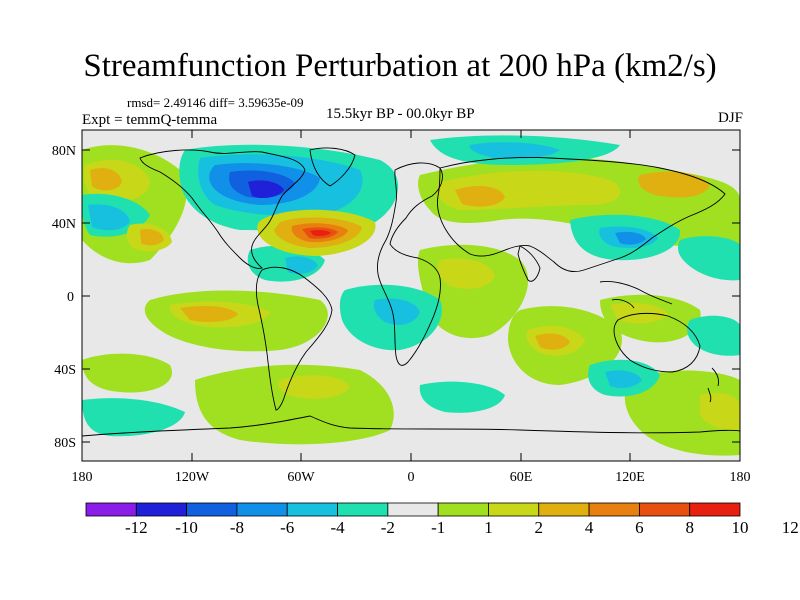 This screenshot has width=800, height=600. I want to click on coastline-greenland, so click(332, 167).